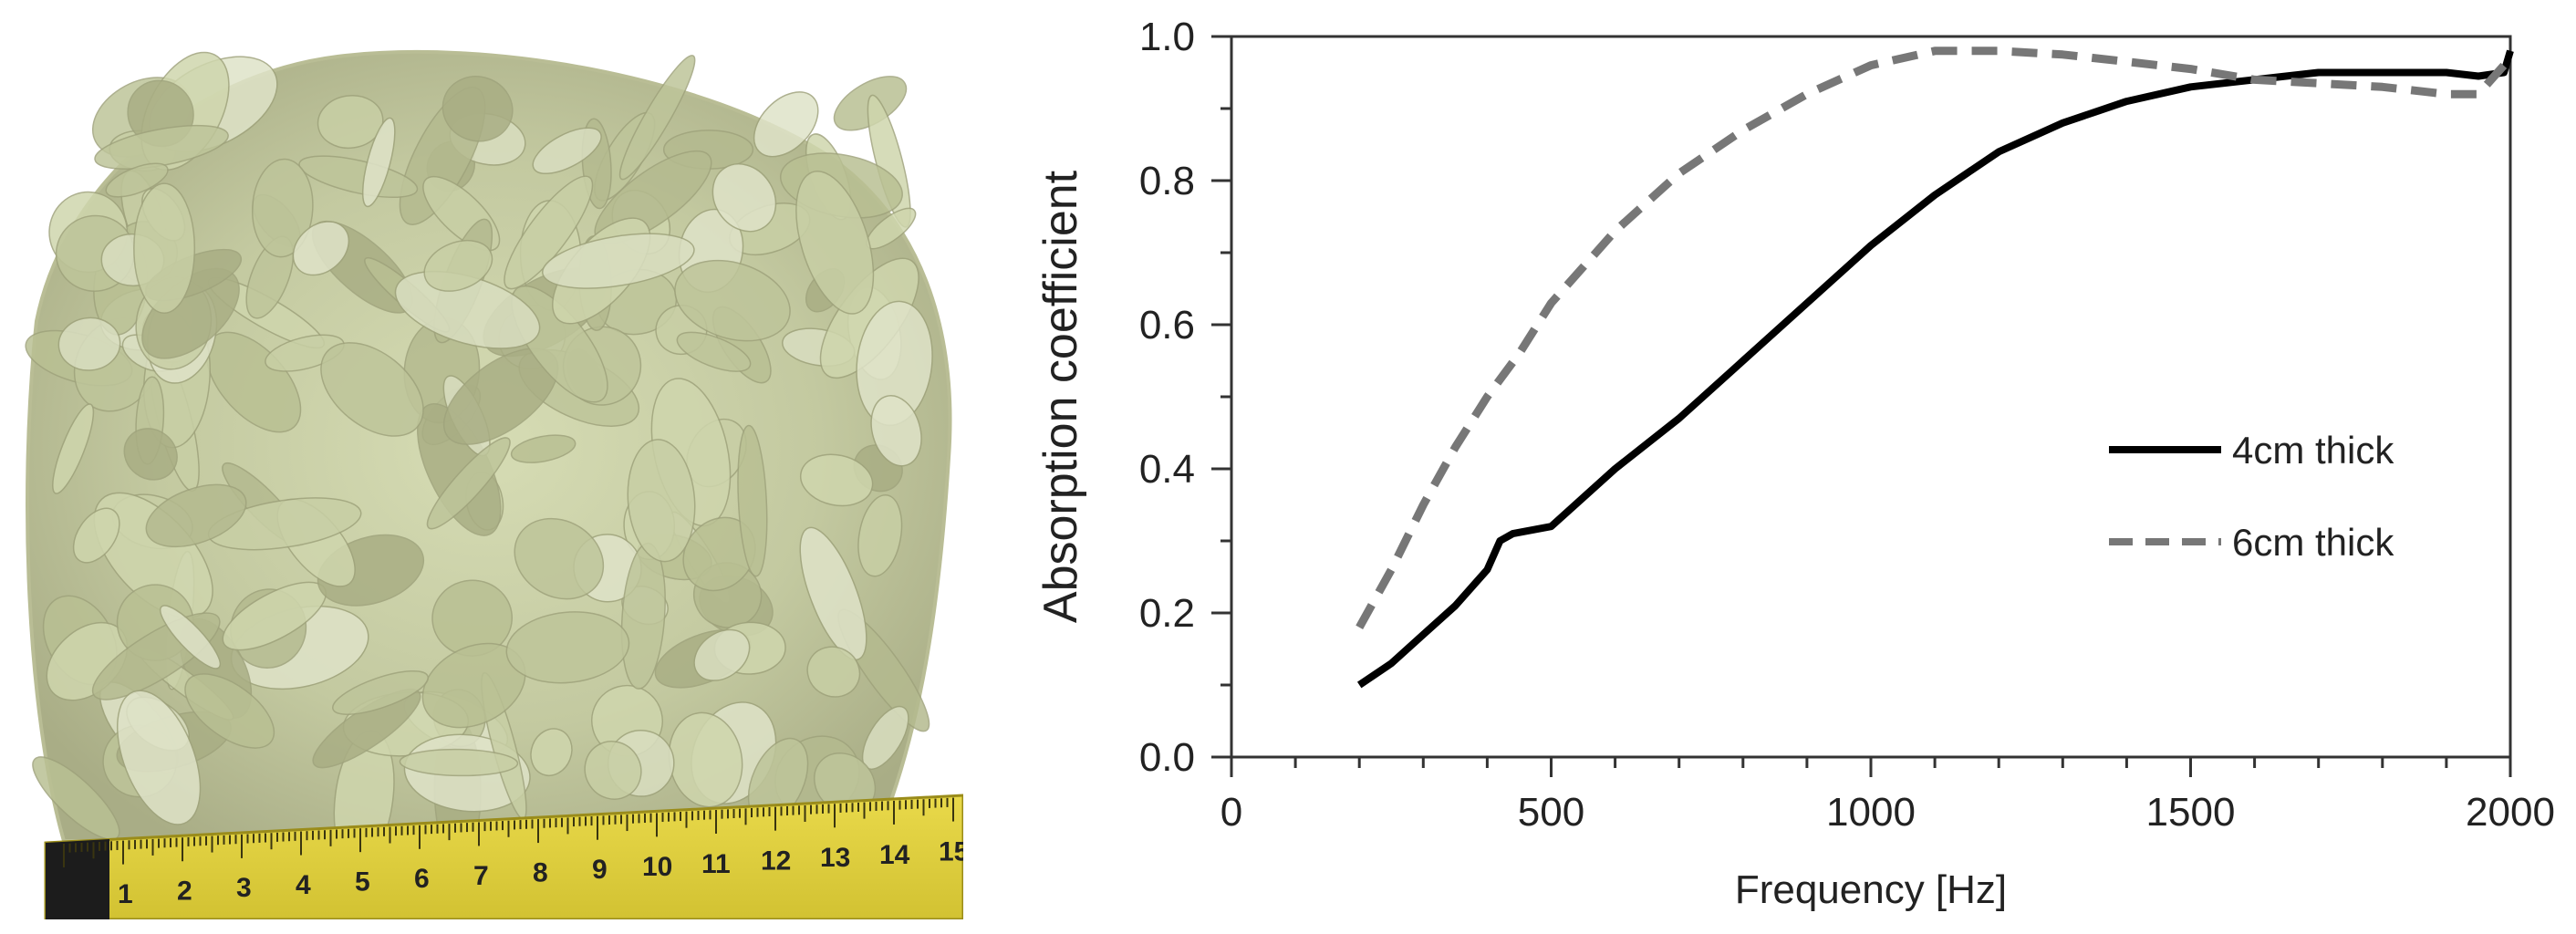  I want to click on ruler-number: 9, so click(600, 870).